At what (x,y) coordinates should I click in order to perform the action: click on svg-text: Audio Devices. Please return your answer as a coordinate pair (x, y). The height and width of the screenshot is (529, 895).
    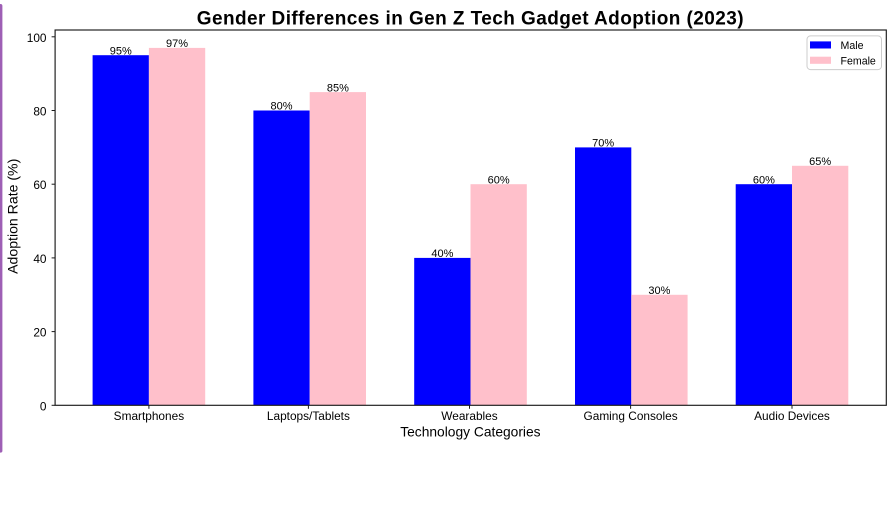
    Looking at the image, I should click on (792, 416).